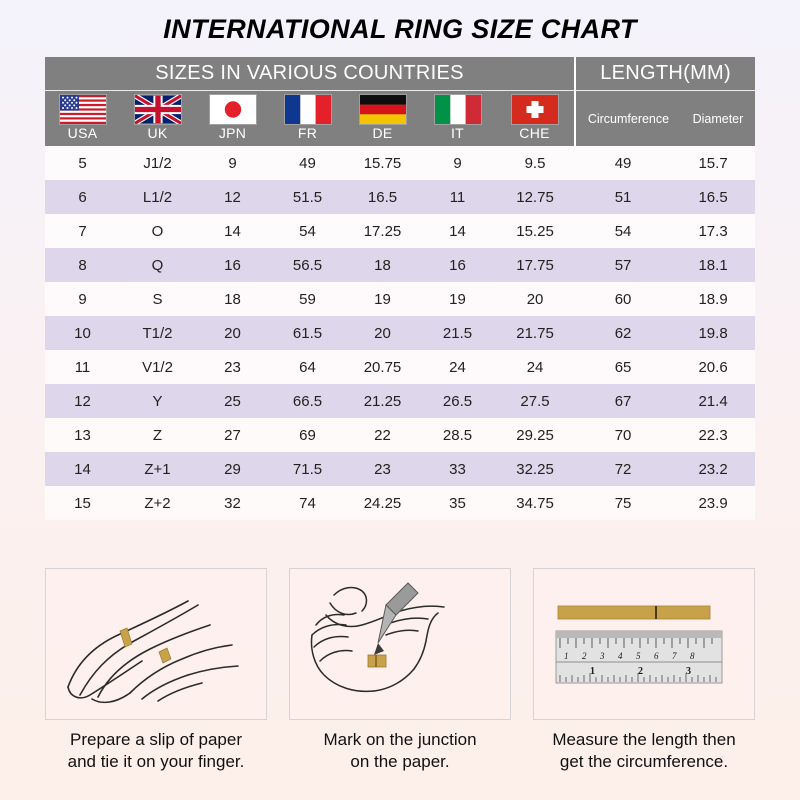 This screenshot has width=800, height=800. I want to click on cell-che: 15.25, so click(535, 231).